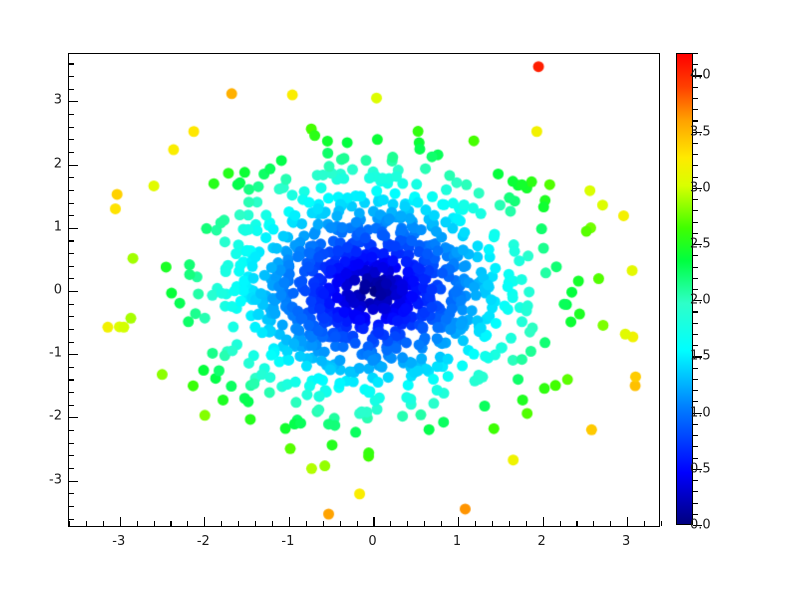  I want to click on colorbar, so click(689, 290).